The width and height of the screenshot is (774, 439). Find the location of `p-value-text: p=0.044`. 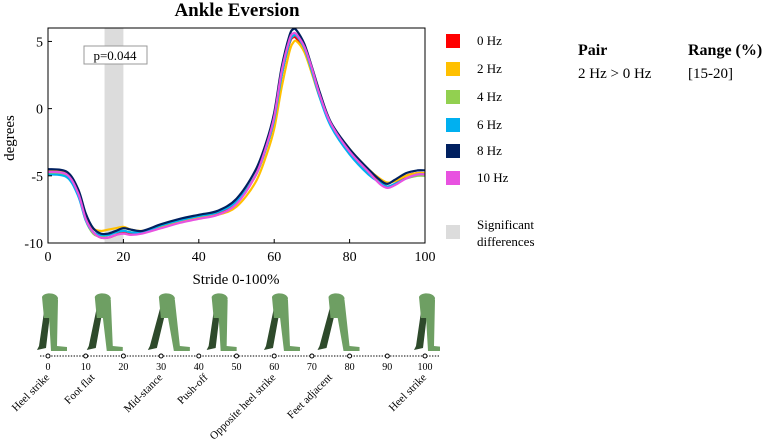

p-value-text: p=0.044 is located at coordinates (115, 55).